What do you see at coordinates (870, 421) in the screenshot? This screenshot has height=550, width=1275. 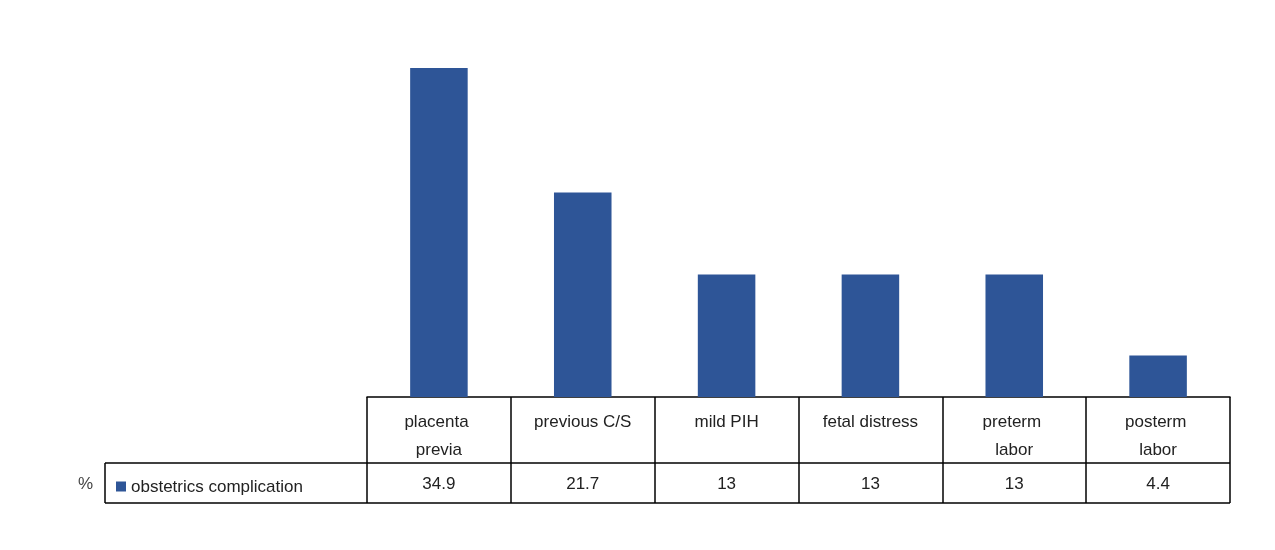 I see `x-tick-label: fetal distress` at bounding box center [870, 421].